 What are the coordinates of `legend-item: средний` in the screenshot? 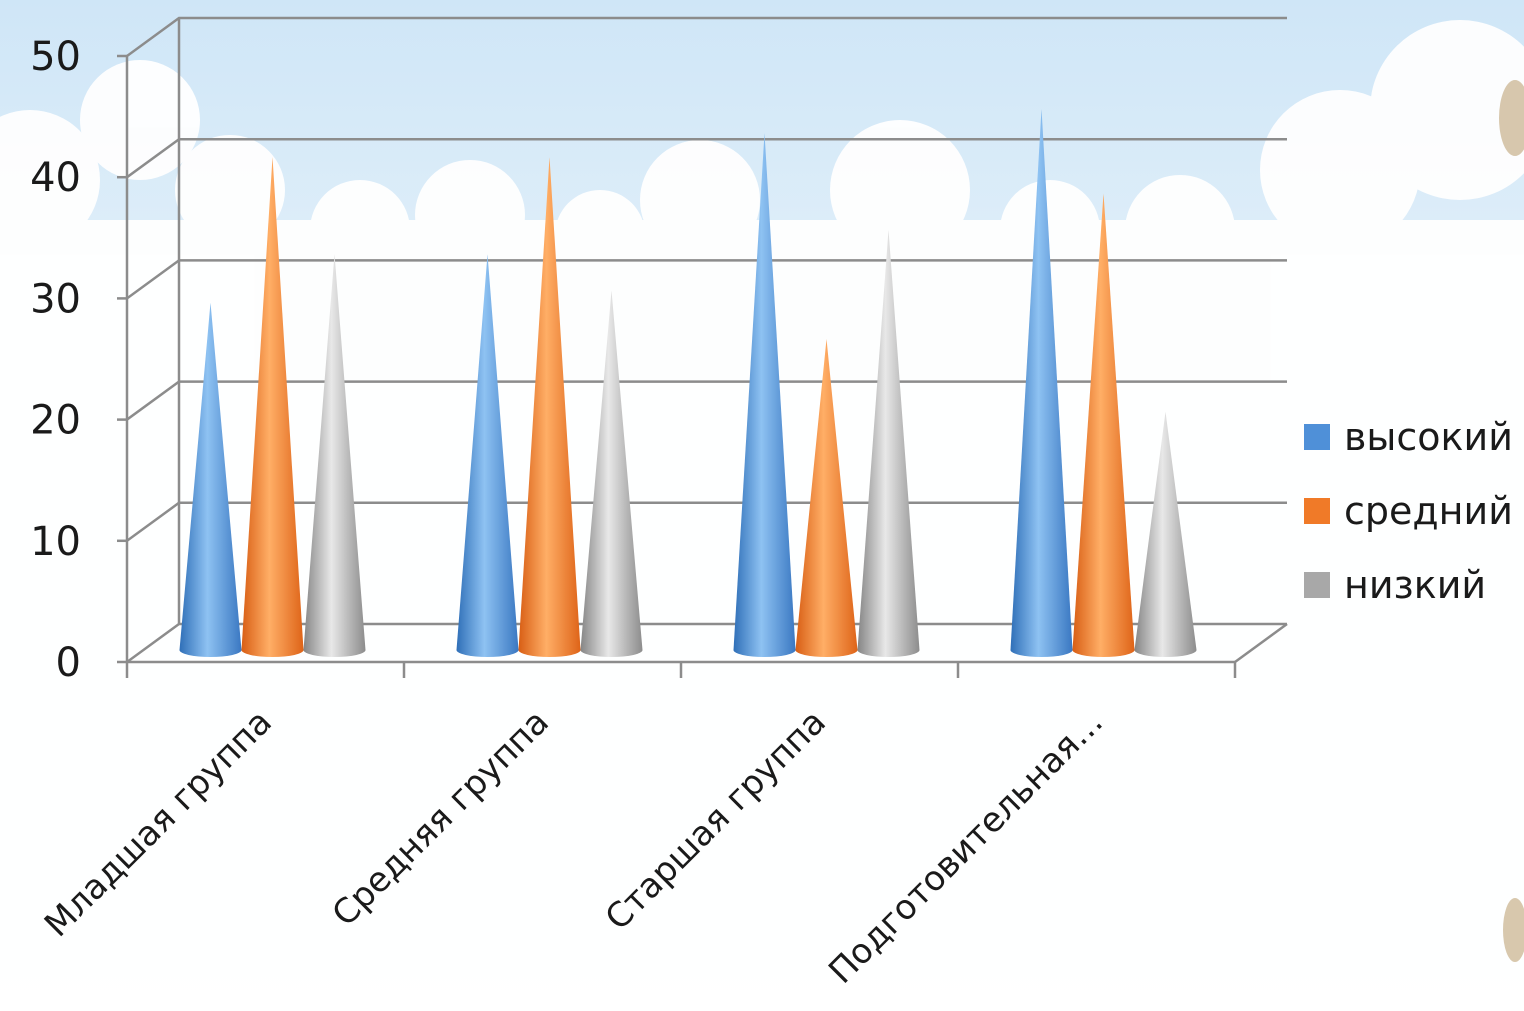 It's located at (1408, 511).